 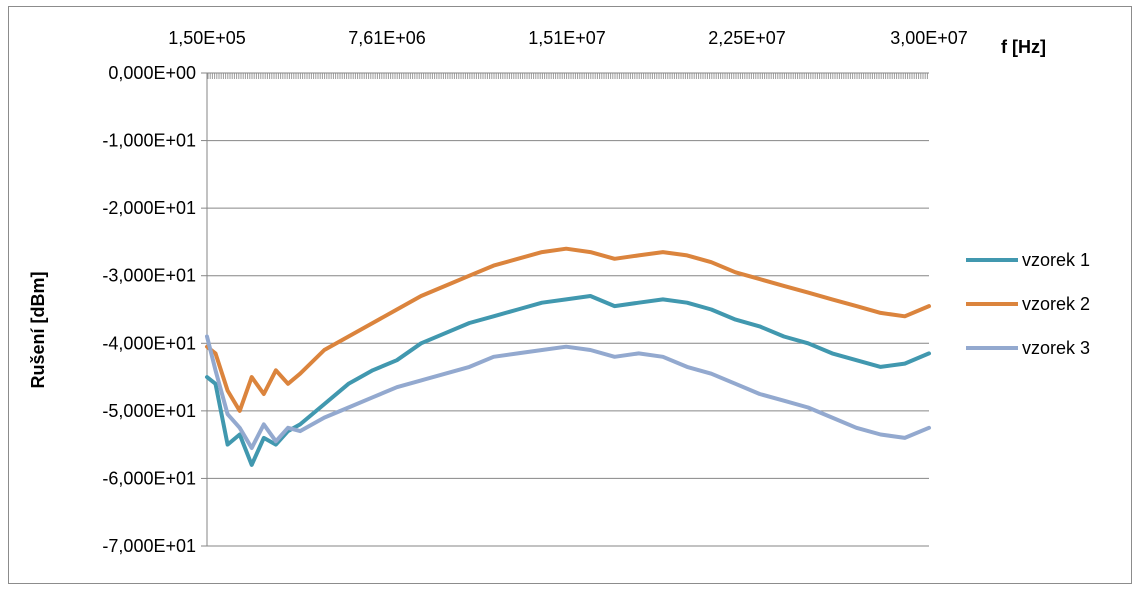 What do you see at coordinates (38, 330) in the screenshot?
I see `y-axis-title: Rušení [dBm]` at bounding box center [38, 330].